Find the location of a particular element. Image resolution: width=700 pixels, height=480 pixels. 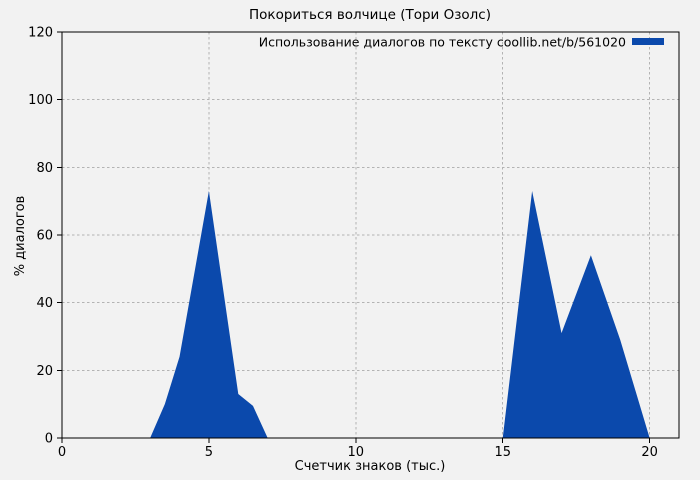

y-tick-label: 60 is located at coordinates (44, 236).